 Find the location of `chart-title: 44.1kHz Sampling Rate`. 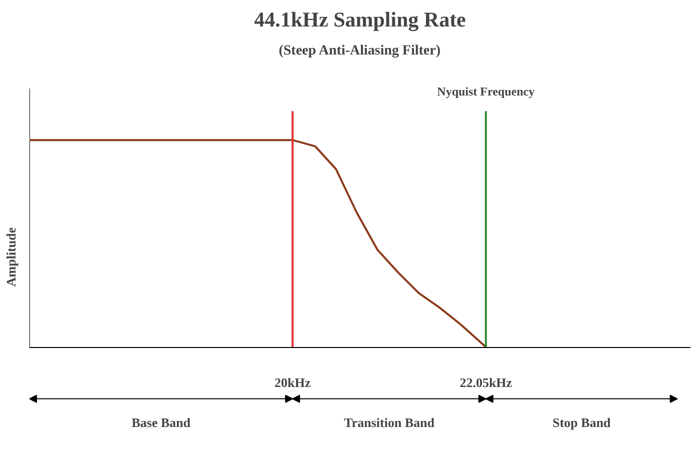

chart-title: 44.1kHz Sampling Rate is located at coordinates (360, 20).